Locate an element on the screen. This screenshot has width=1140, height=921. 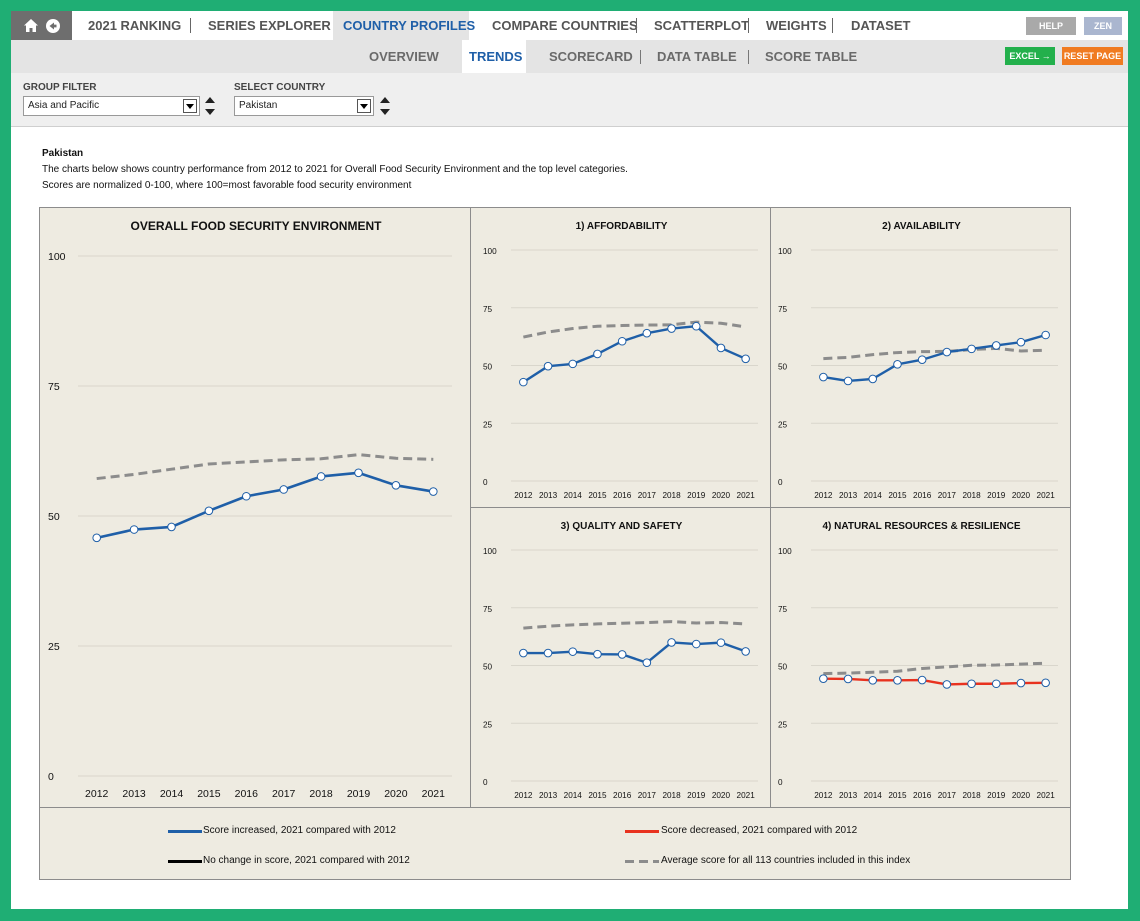
subnav-divider is located at coordinates (748, 57).